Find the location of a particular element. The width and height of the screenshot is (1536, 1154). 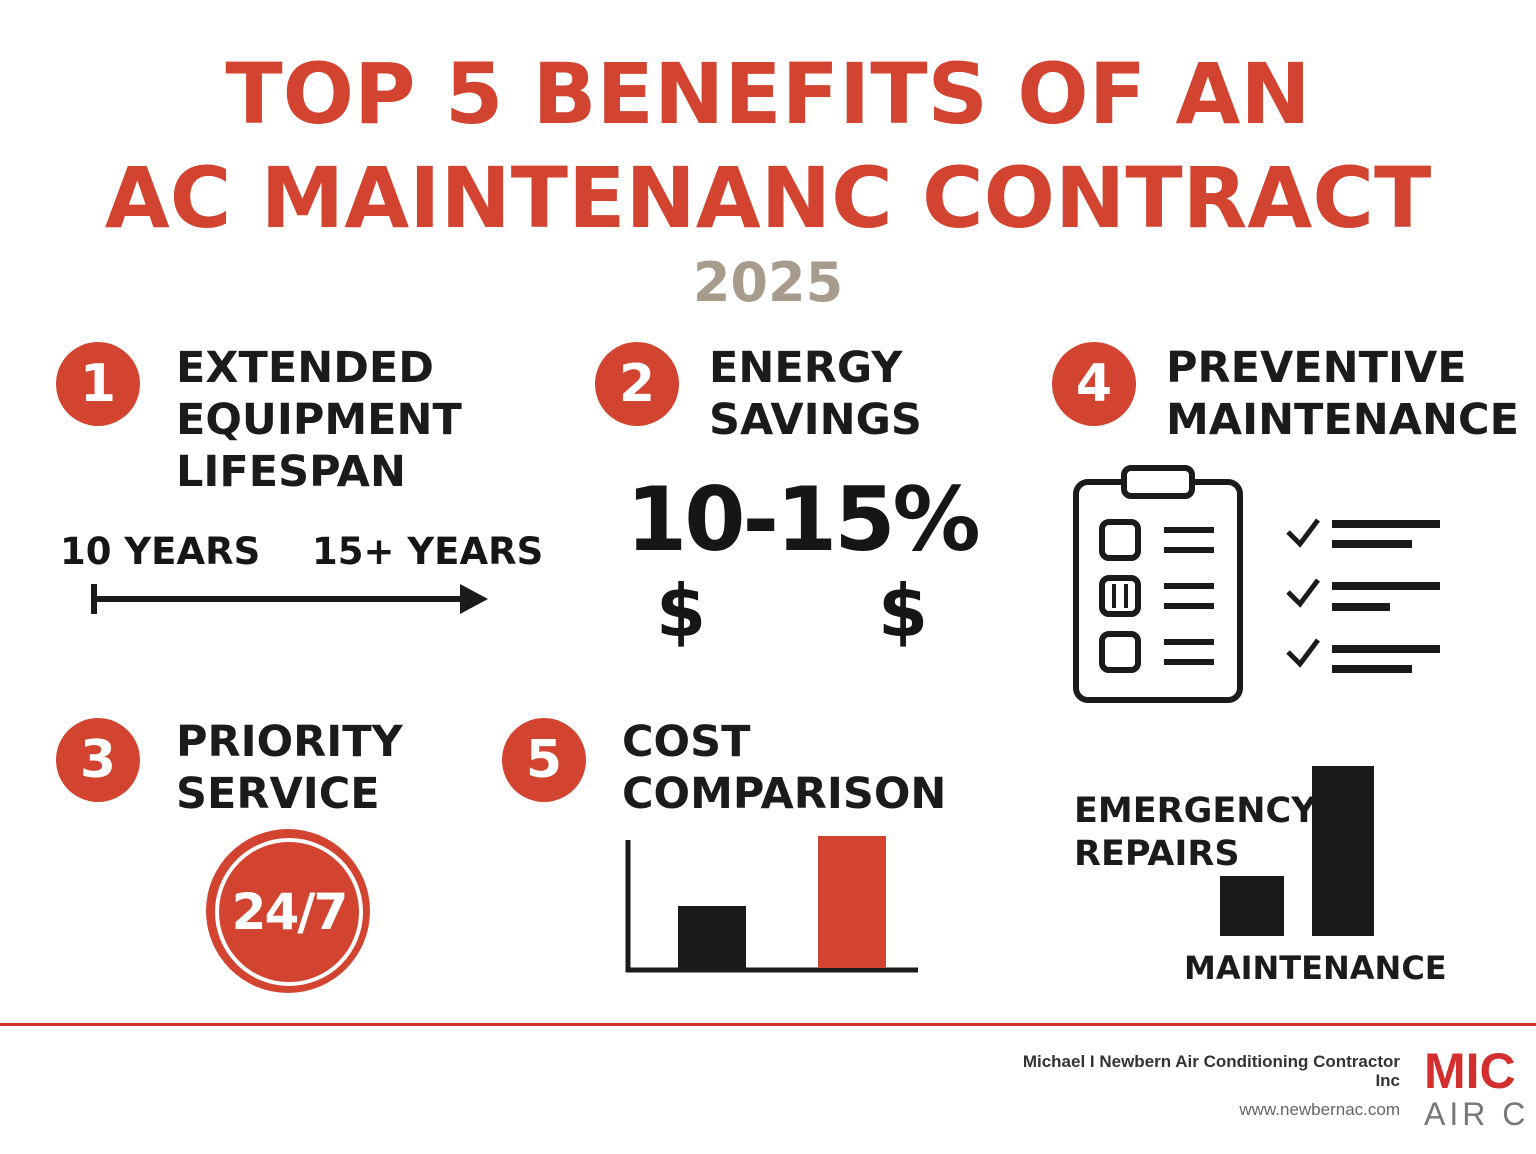

repairs-maintenance-bar-icon is located at coordinates (1297, 851).